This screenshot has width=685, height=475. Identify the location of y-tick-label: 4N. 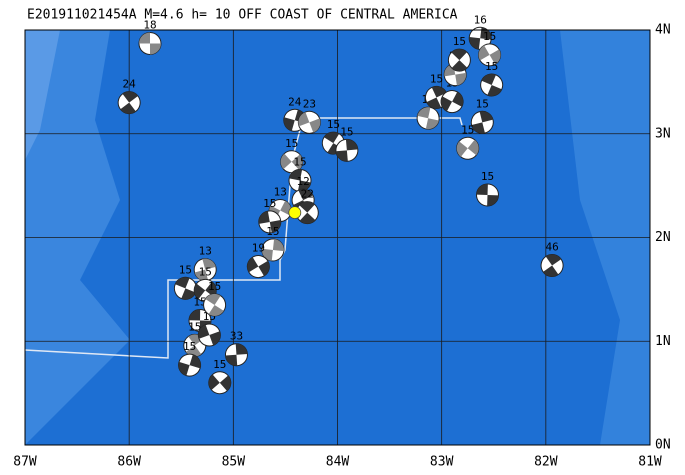
(663, 30).